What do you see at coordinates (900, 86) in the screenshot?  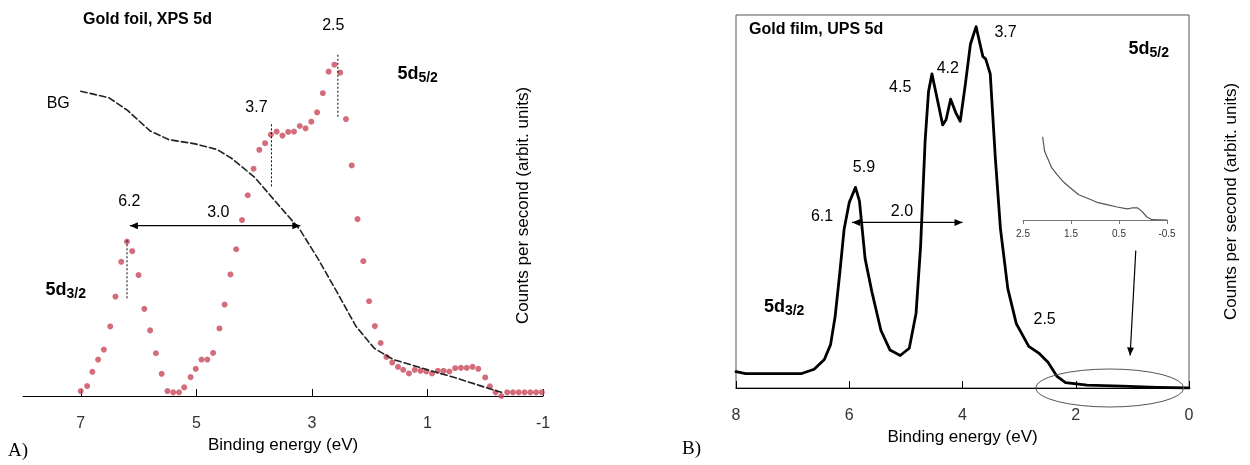 I see `annotation: 4.5` at bounding box center [900, 86].